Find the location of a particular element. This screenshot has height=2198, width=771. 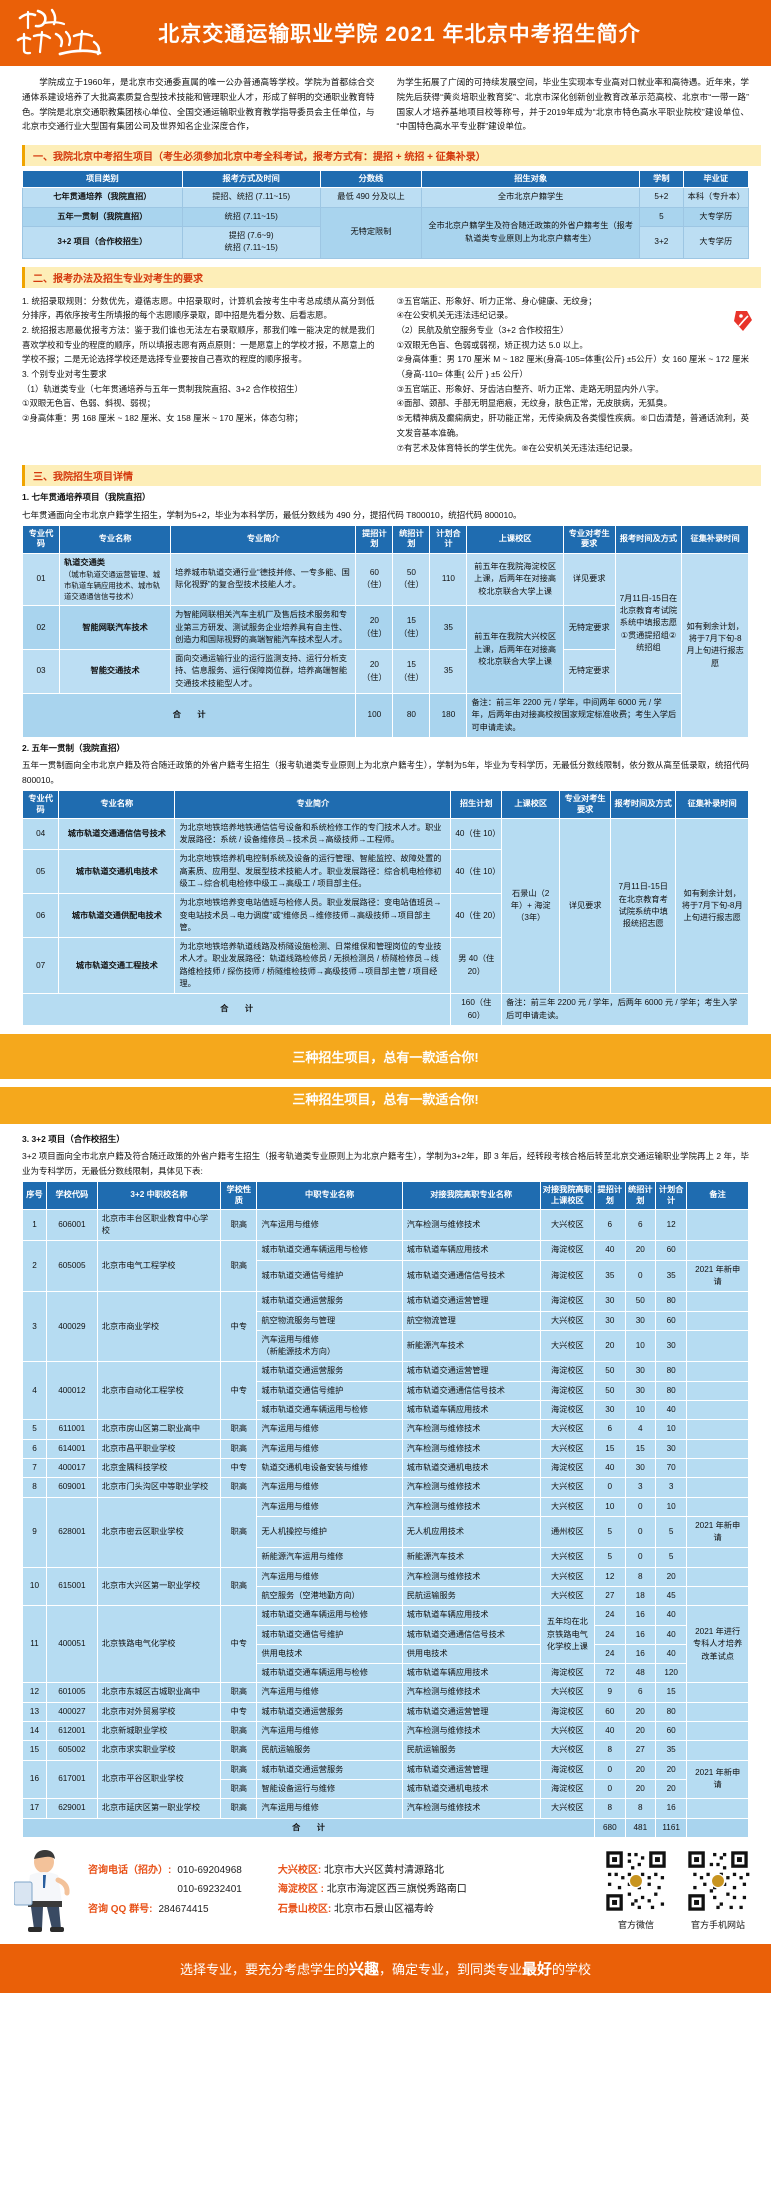

sub2-title: 2. 五年一贯制（我院直招） is located at coordinates (73, 747).